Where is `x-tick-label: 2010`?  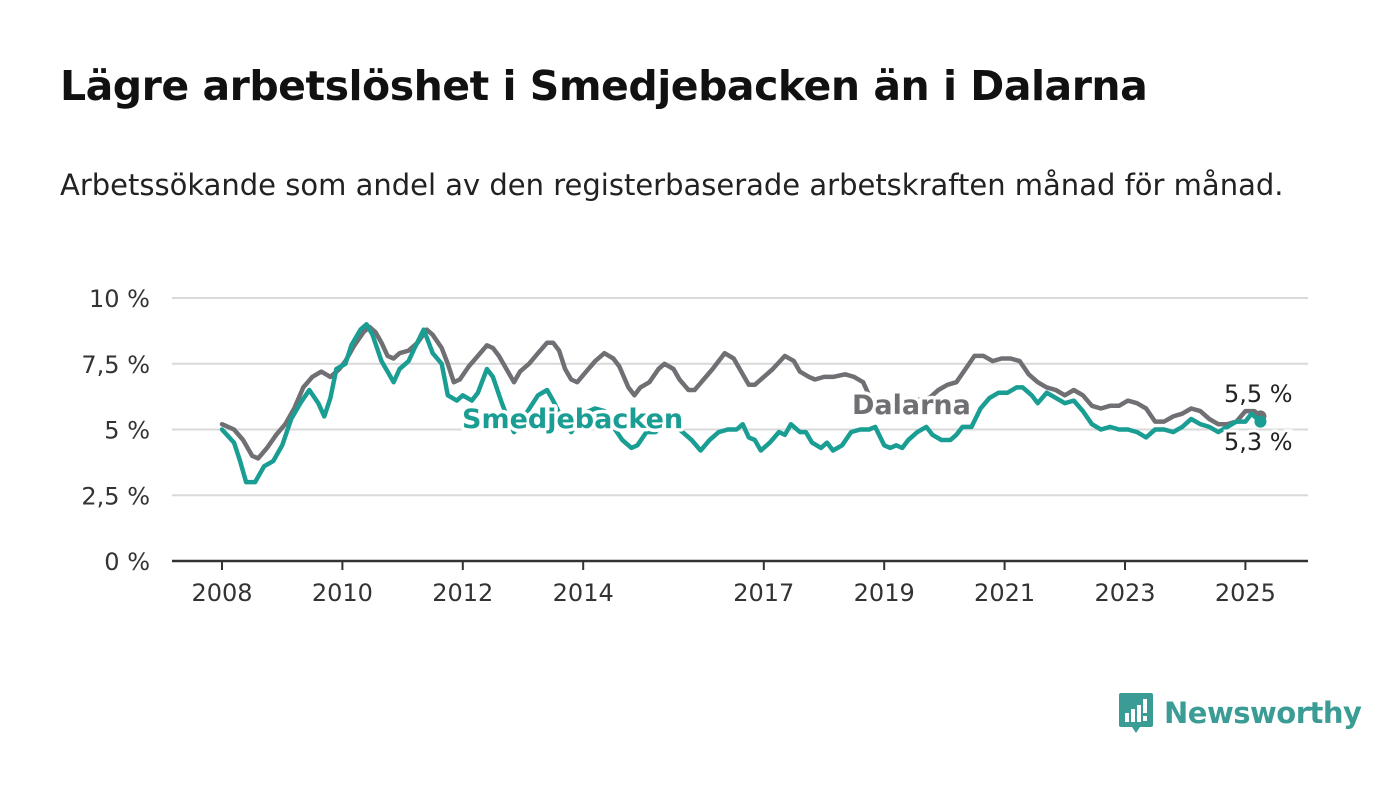 x-tick-label: 2010 is located at coordinates (342, 593).